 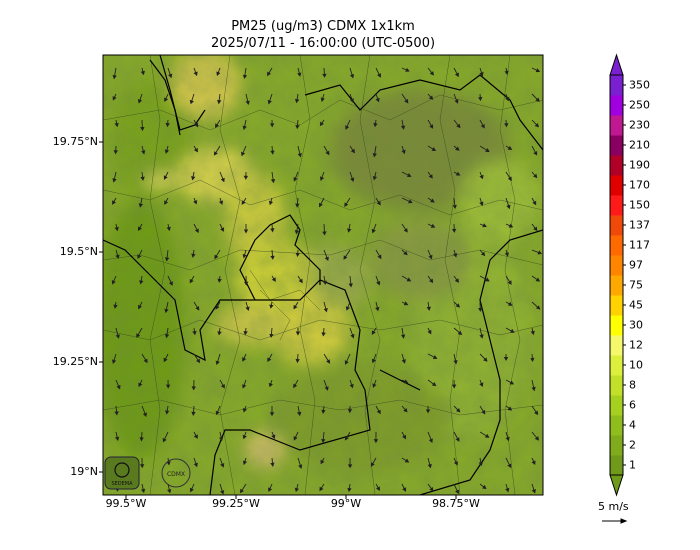 I want to click on colorbar-label: 6, so click(x=632, y=405).